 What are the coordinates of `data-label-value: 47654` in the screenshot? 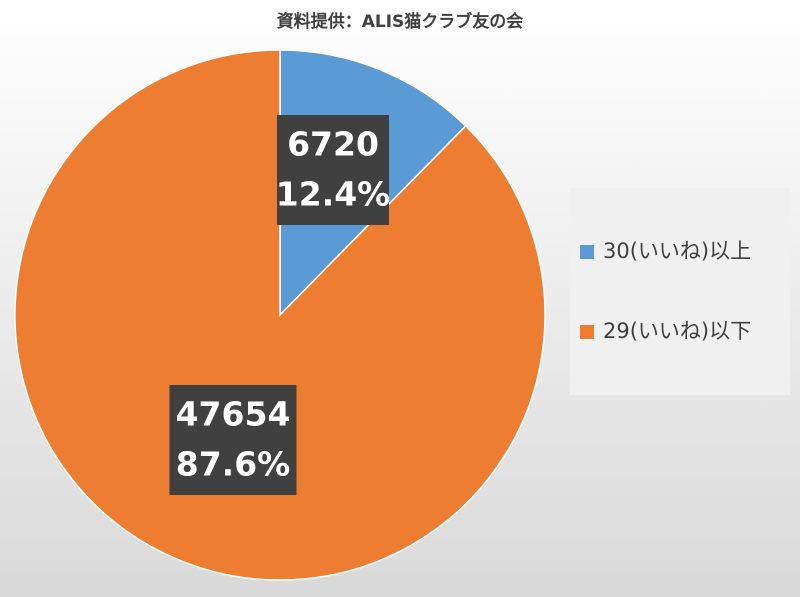 It's located at (233, 414).